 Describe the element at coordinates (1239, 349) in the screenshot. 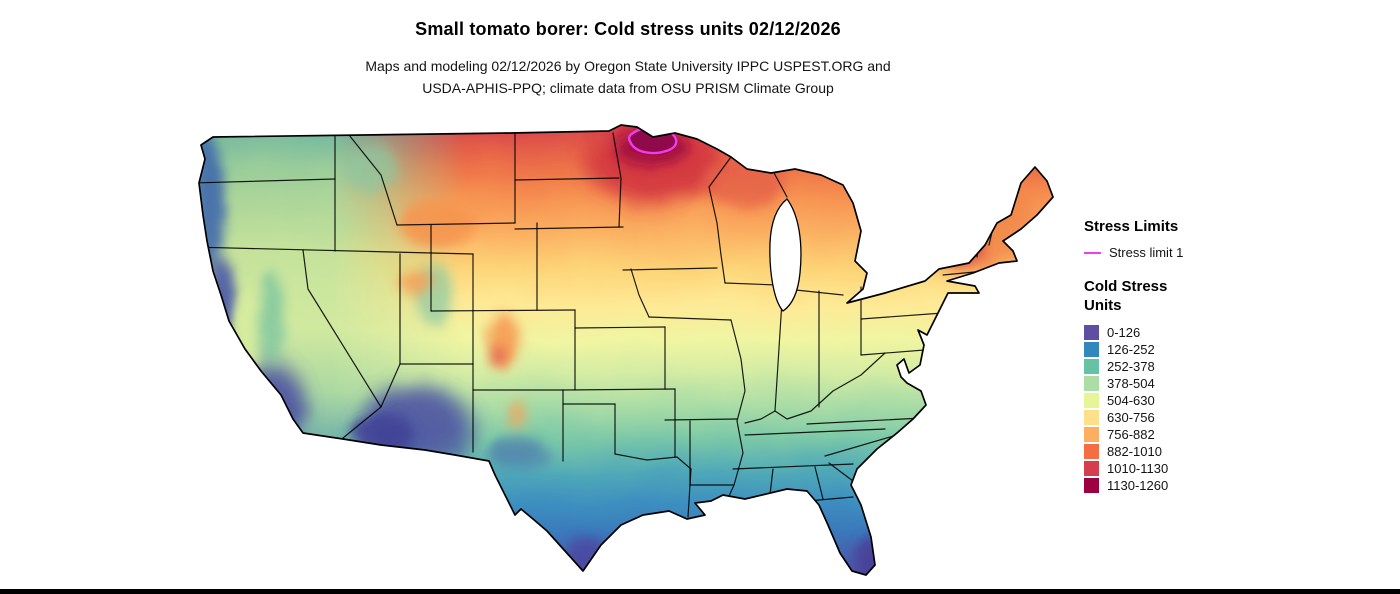

I see `legend-class-row: 126-252` at that location.